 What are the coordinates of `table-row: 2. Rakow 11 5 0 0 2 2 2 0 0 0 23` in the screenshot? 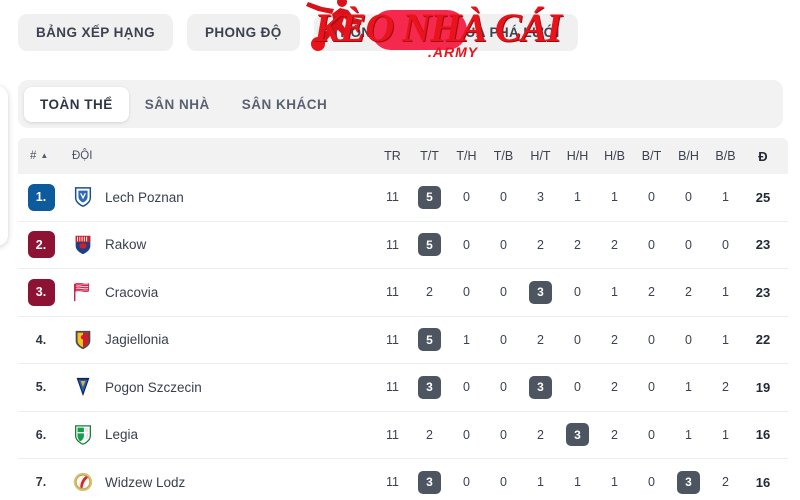 It's located at (403, 245).